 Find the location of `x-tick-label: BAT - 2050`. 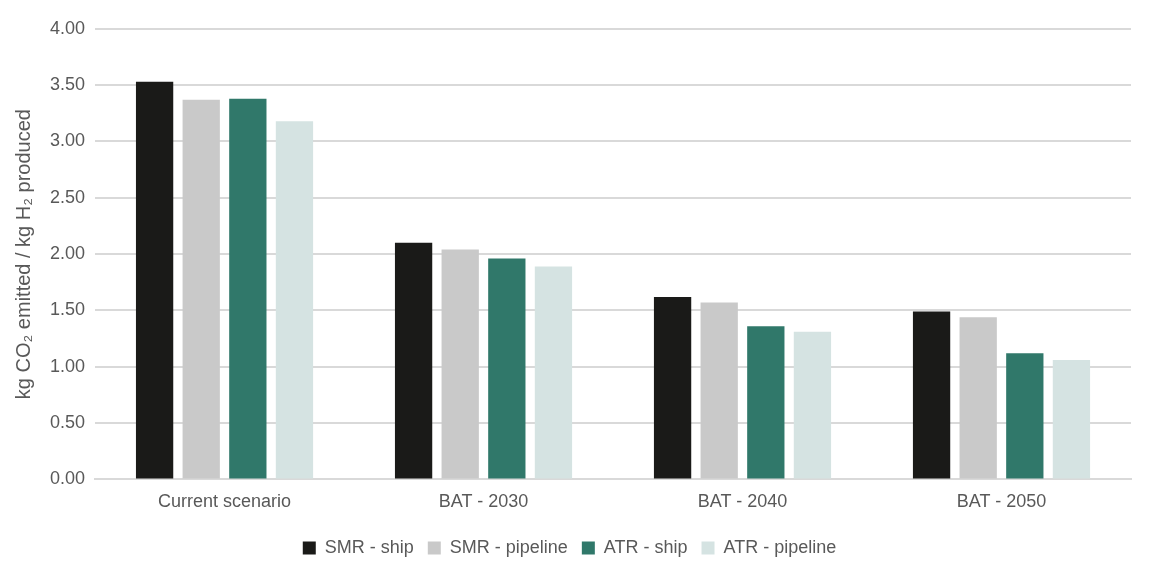

x-tick-label: BAT - 2050 is located at coordinates (1001, 501).